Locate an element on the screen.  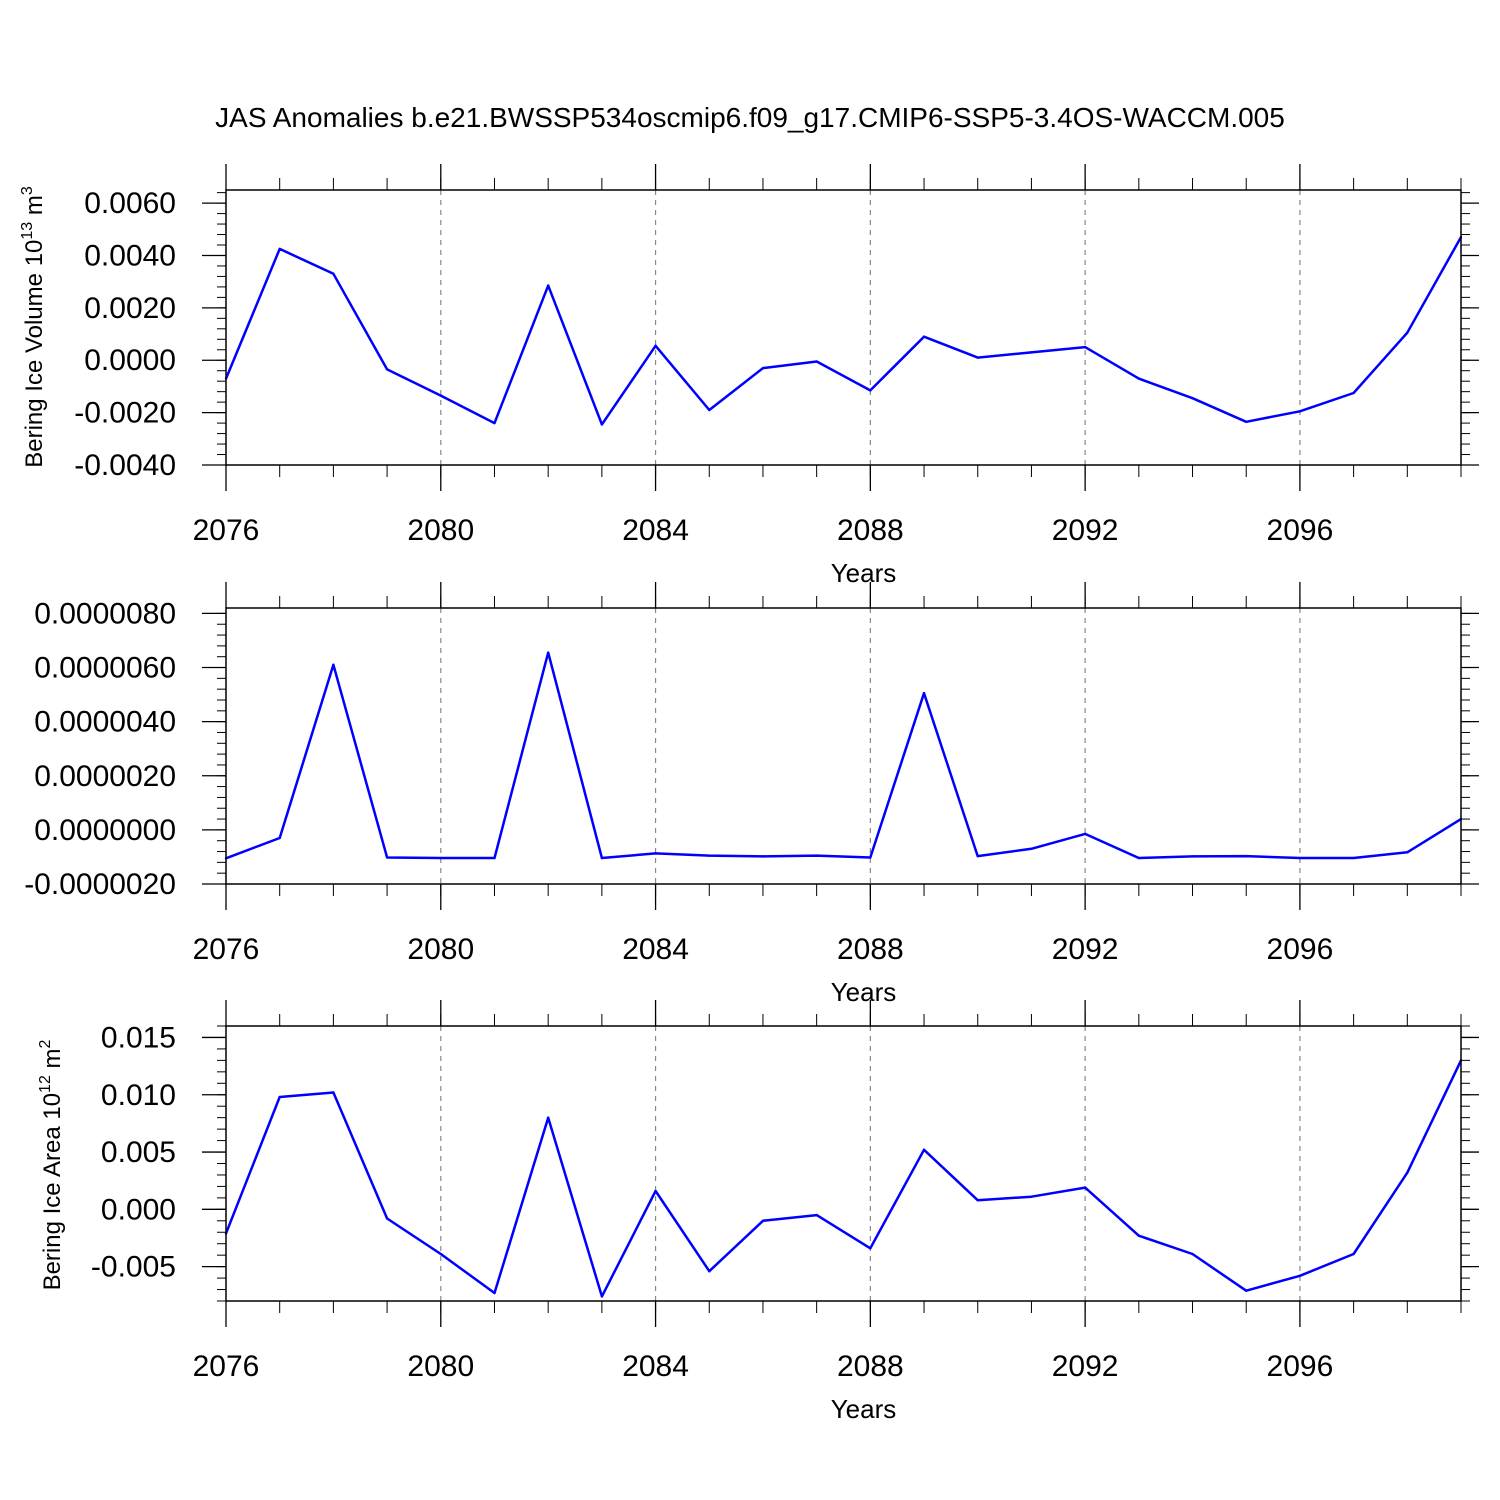
y-tick-label: -0.0000020 is located at coordinates (100, 884).